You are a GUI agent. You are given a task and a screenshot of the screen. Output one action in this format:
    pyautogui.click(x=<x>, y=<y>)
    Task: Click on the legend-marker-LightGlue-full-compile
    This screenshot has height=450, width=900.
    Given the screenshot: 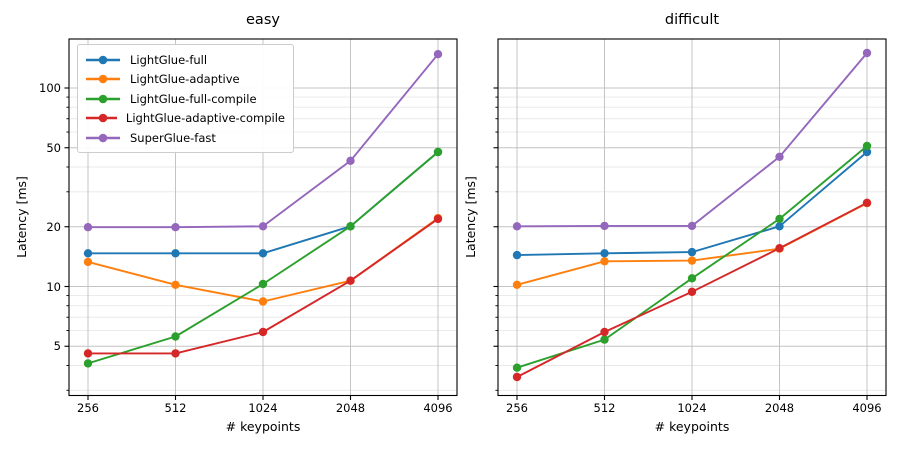 What is the action you would take?
    pyautogui.click(x=103, y=98)
    